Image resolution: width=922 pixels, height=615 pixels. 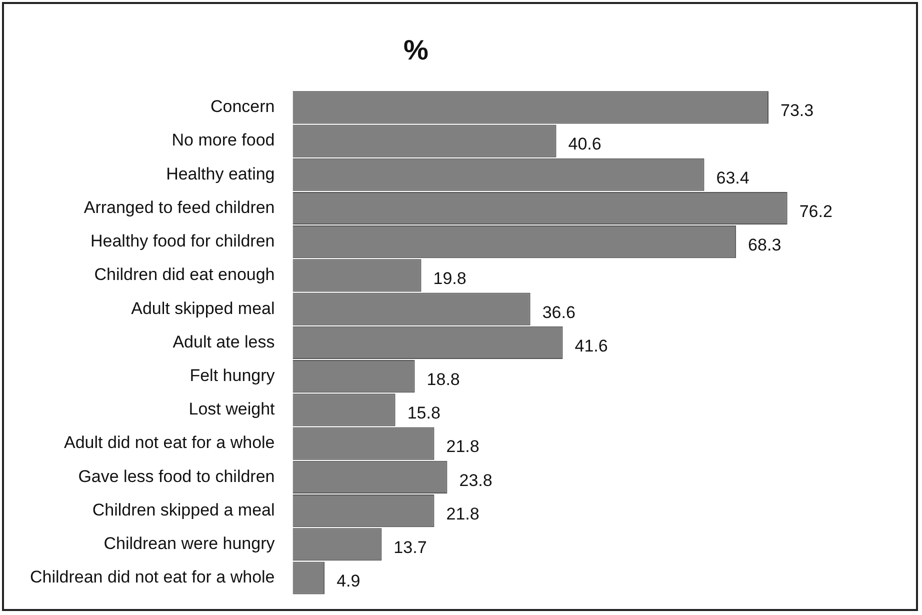 I want to click on y-tick-label: No more food, so click(x=223, y=140).